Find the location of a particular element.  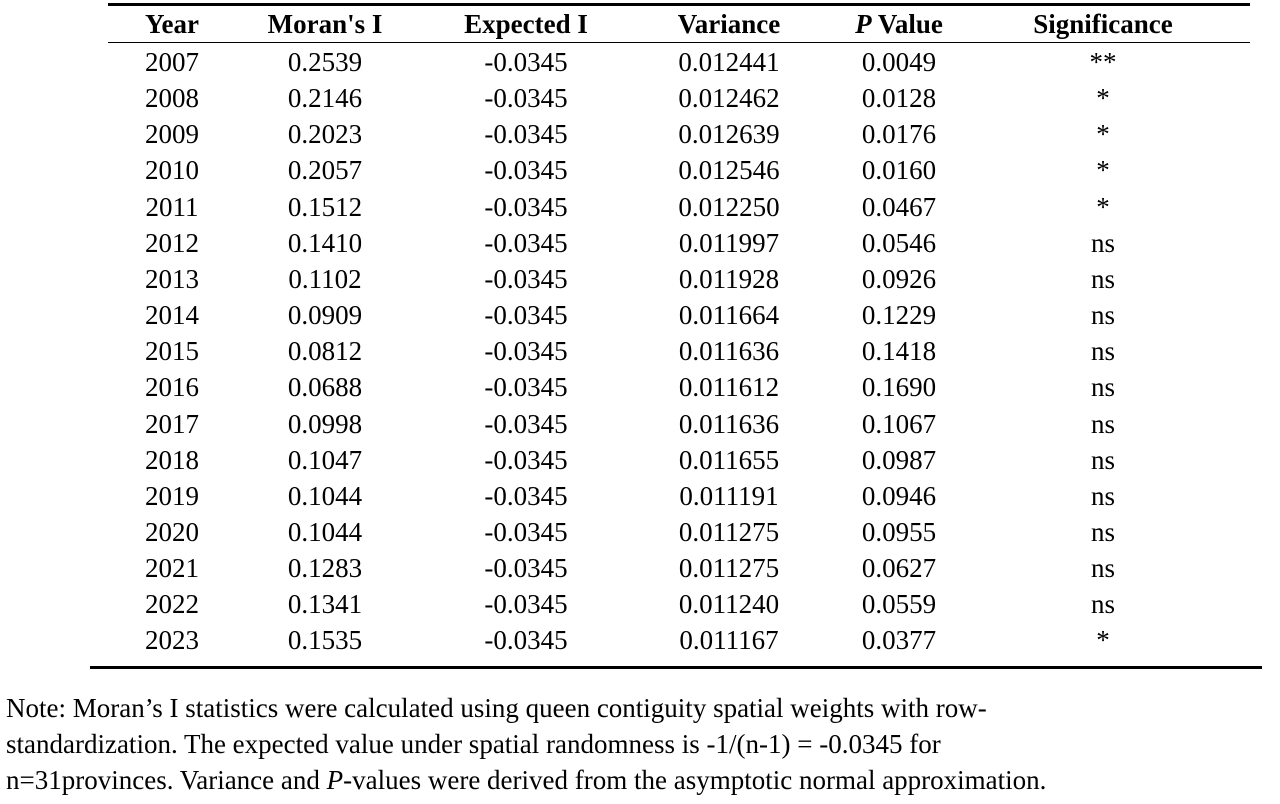

cell-morans-i: 0.1341 is located at coordinates (325, 604).